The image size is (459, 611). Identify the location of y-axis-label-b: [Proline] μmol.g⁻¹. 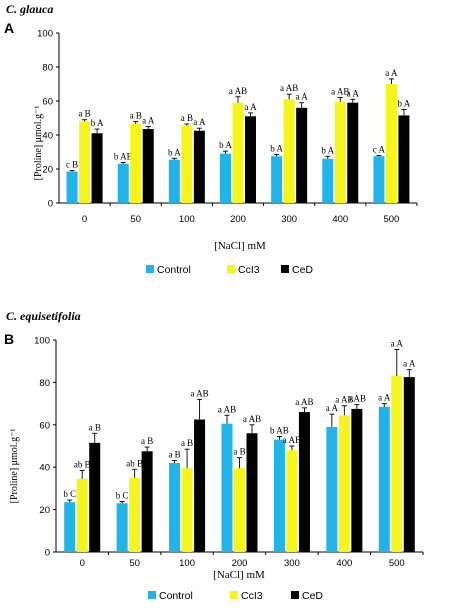
(14, 466).